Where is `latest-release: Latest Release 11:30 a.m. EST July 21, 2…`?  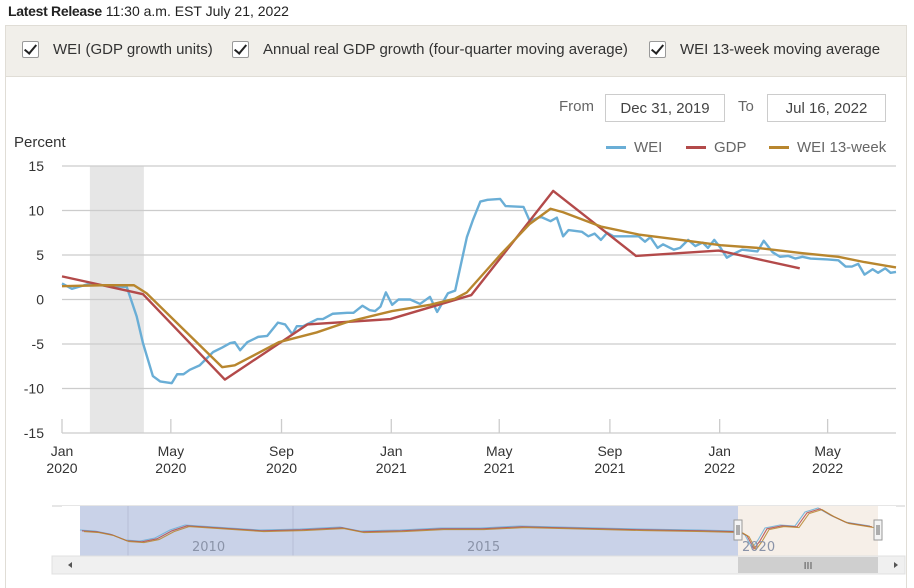
latest-release: Latest Release 11:30 a.m. EST July 21, 2… is located at coordinates (148, 11).